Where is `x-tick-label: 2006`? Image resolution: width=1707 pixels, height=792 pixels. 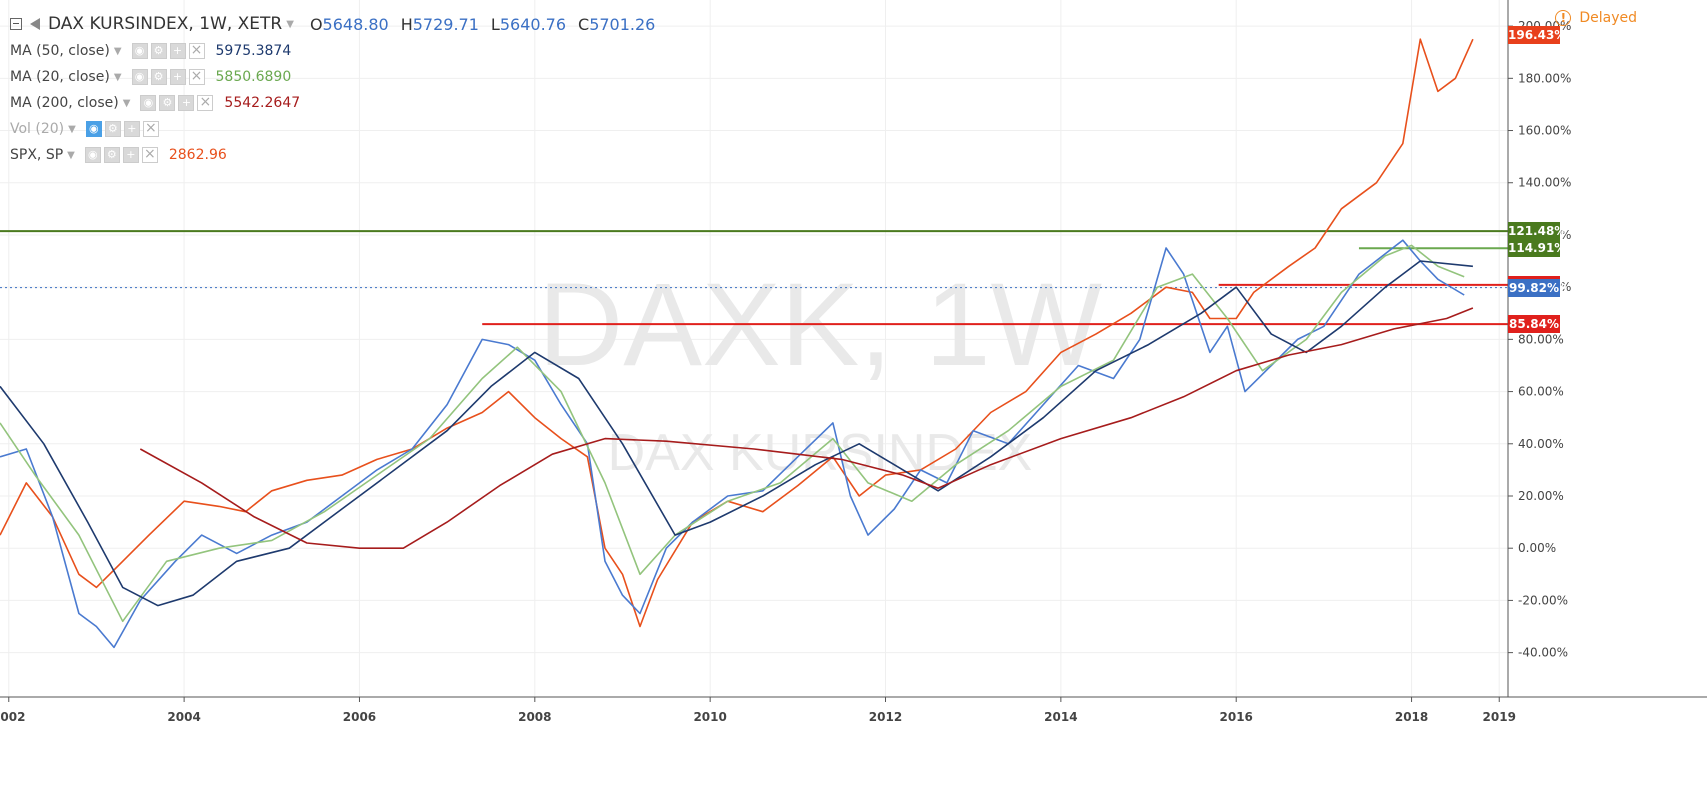
x-tick-label: 2006 is located at coordinates (359, 717).